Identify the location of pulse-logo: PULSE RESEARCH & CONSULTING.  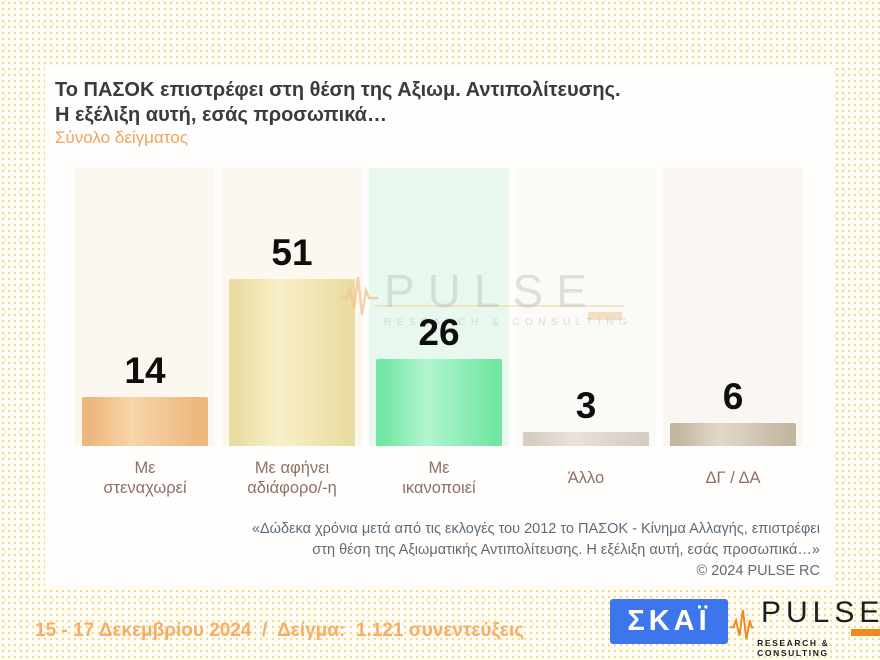
(805, 627).